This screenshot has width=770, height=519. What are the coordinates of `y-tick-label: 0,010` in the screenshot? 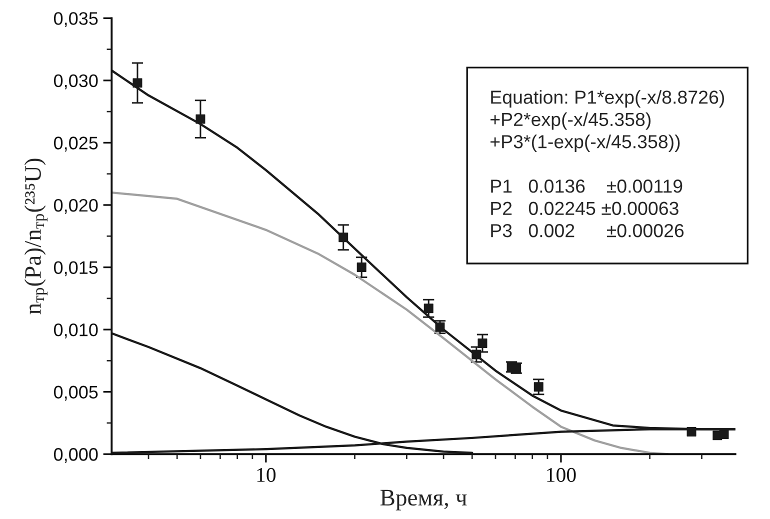 It's located at (76, 331).